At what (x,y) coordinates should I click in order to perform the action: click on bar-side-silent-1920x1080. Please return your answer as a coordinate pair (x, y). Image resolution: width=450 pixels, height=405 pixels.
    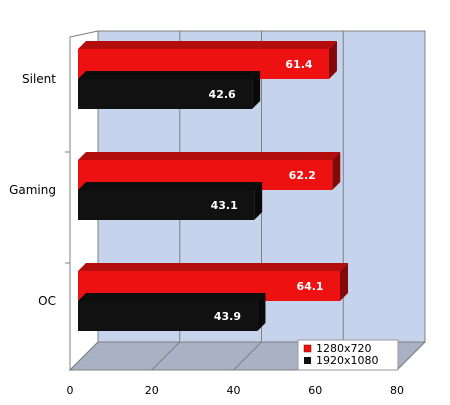
    Looking at the image, I should click on (256, 90).